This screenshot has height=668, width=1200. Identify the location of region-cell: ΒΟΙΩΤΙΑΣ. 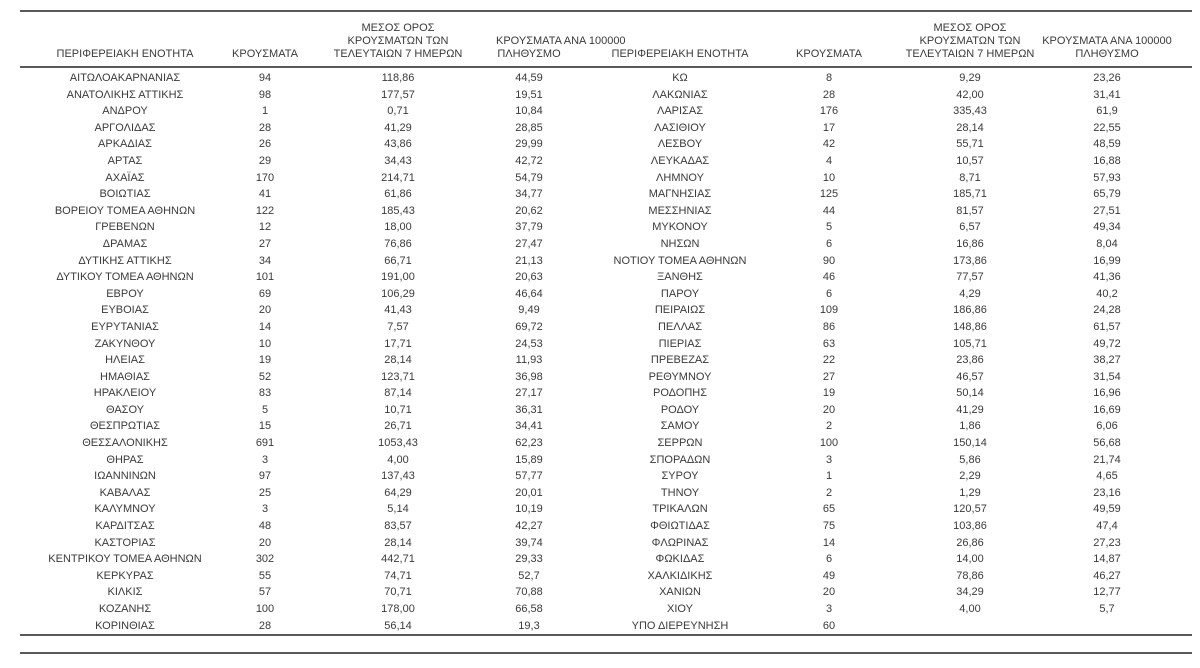
(125, 194).